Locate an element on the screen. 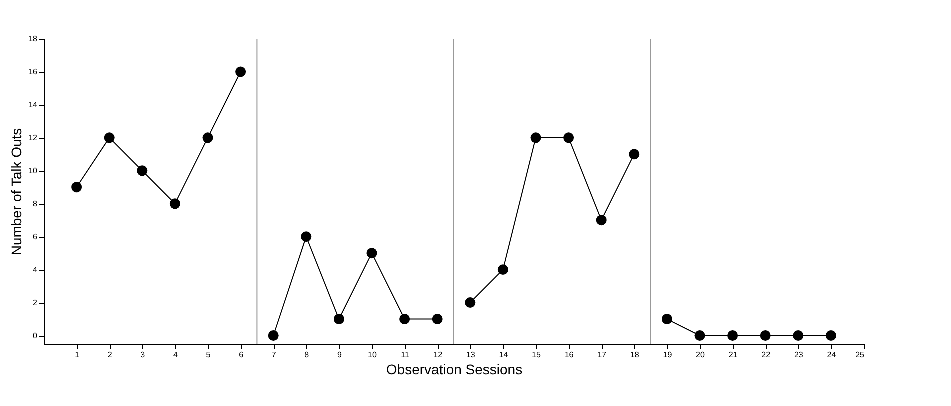 Image resolution: width=951 pixels, height=406 pixels. x-tick-label: 3 is located at coordinates (143, 355).